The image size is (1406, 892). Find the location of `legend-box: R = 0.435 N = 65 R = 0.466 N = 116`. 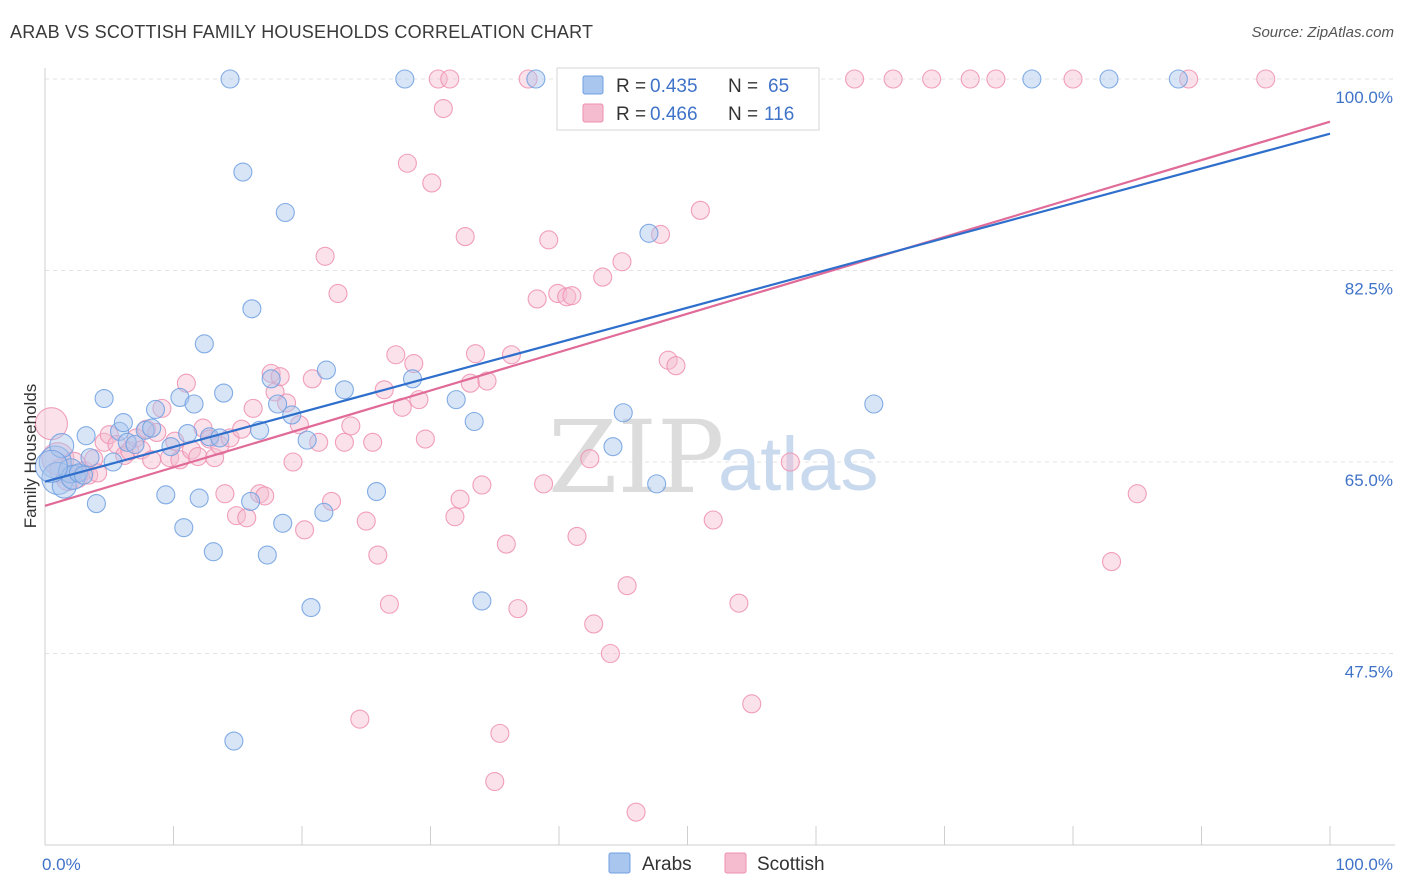

legend-box: R = 0.435 N = 65 R = 0.466 N = 116 is located at coordinates (688, 99).